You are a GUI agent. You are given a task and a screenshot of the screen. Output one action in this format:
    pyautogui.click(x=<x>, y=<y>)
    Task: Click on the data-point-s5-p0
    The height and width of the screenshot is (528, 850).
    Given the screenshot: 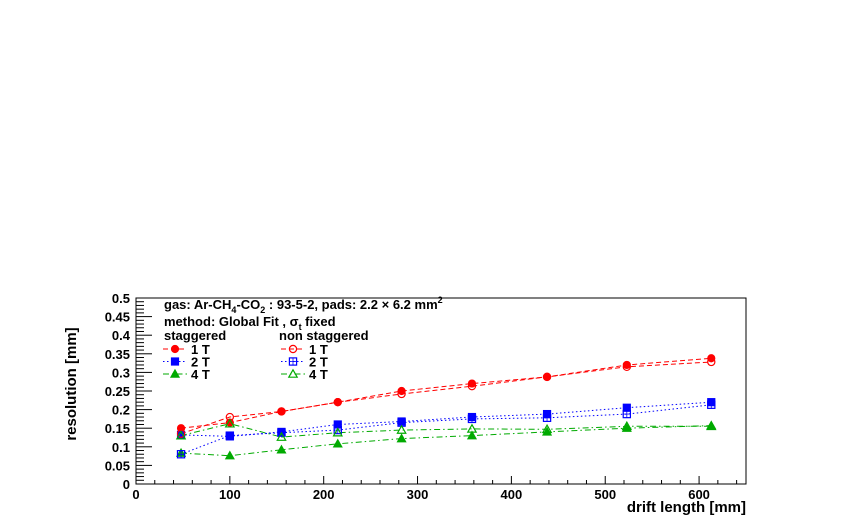 What is the action you would take?
    pyautogui.click(x=181, y=435)
    